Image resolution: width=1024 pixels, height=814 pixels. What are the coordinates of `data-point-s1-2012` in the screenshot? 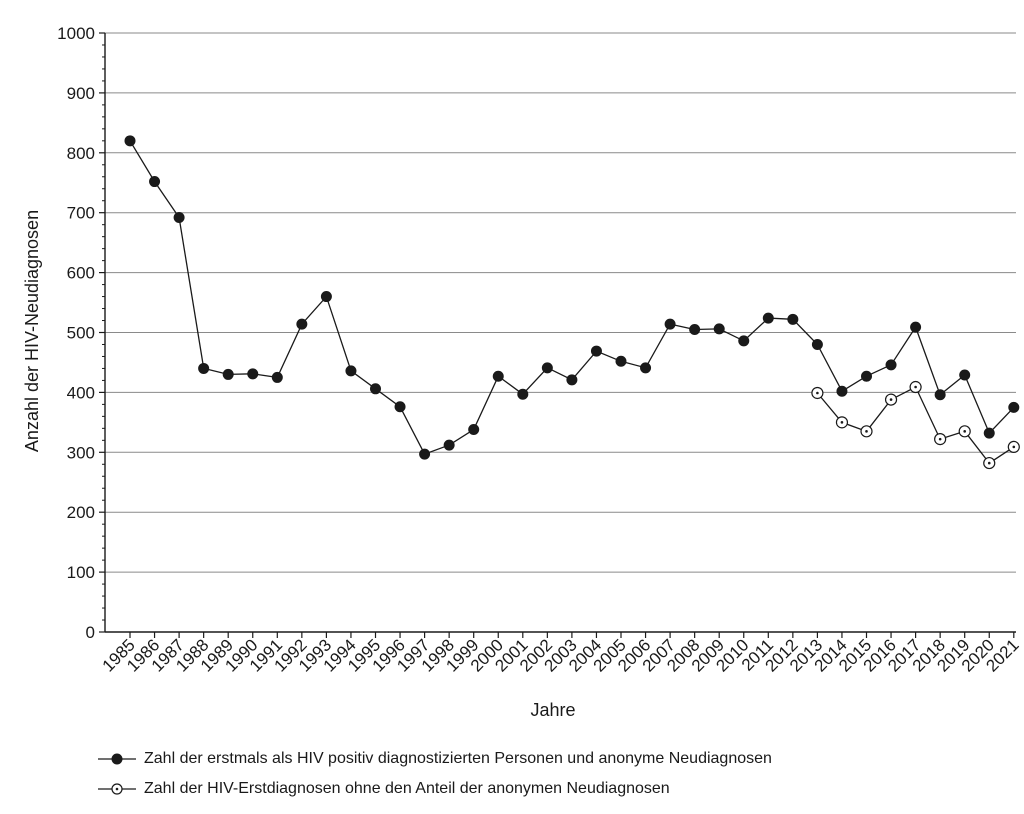 It's located at (793, 319).